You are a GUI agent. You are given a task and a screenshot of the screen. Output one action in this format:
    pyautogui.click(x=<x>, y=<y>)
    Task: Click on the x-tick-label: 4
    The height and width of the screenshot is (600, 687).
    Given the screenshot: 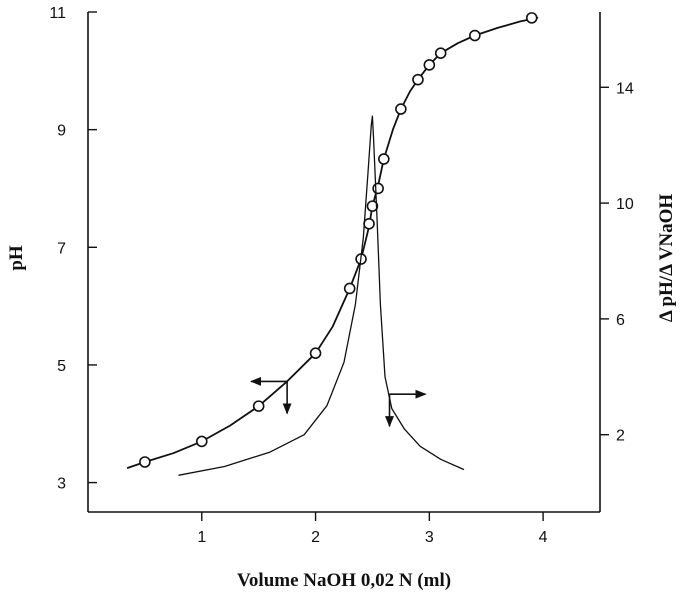 What is the action you would take?
    pyautogui.click(x=543, y=537)
    